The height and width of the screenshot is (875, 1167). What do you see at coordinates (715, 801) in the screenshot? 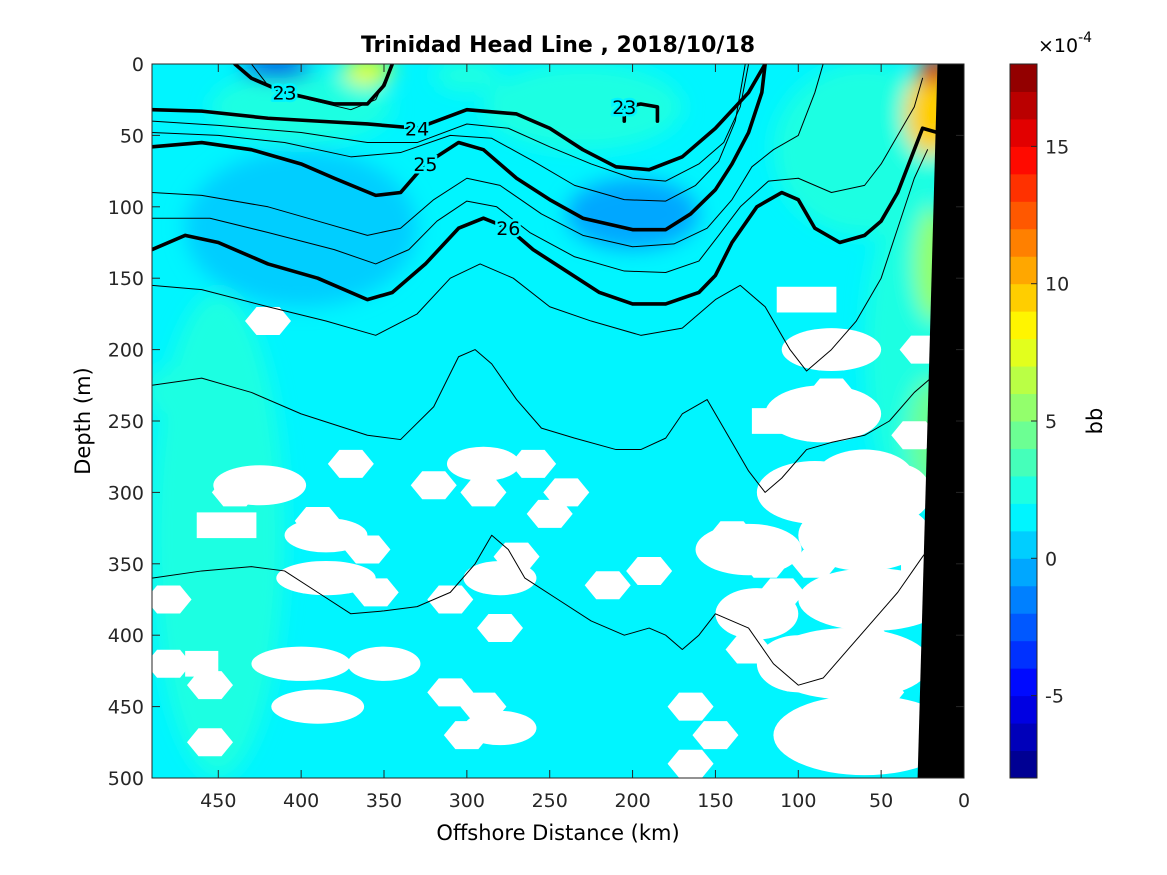
I see `x-tick-label: 150` at bounding box center [715, 801].